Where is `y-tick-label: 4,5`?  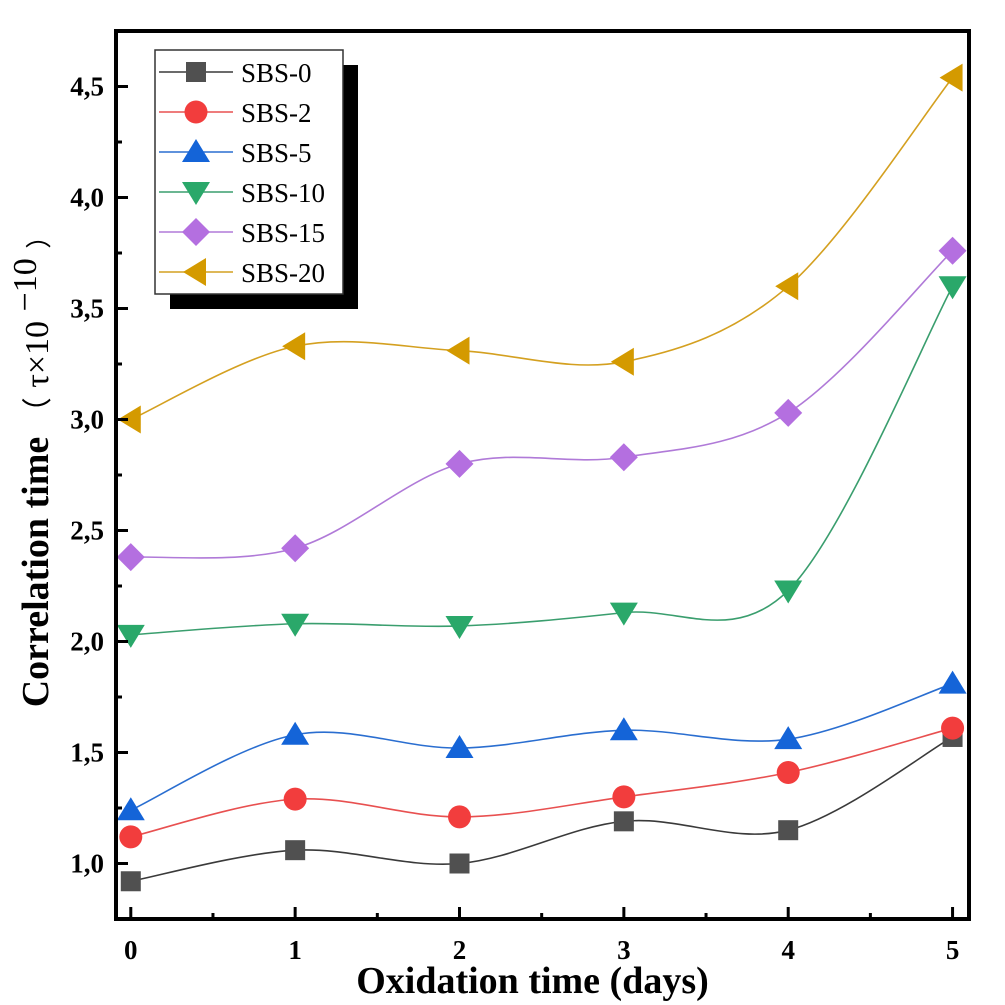
y-tick-label: 4,5 is located at coordinates (87, 87).